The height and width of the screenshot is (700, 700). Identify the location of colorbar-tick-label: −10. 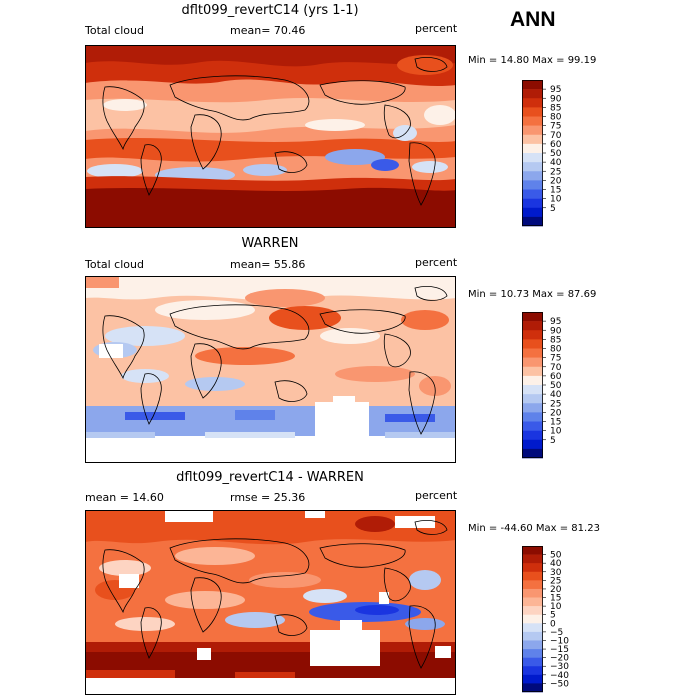
(559, 641).